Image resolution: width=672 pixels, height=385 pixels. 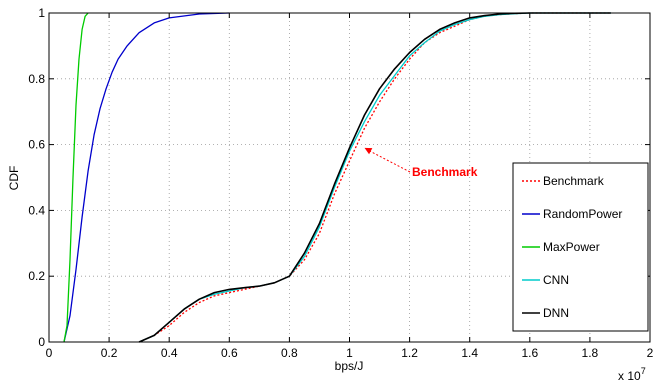 What do you see at coordinates (529, 353) in the screenshot?
I see `x-tick-label: 1.6` at bounding box center [529, 353].